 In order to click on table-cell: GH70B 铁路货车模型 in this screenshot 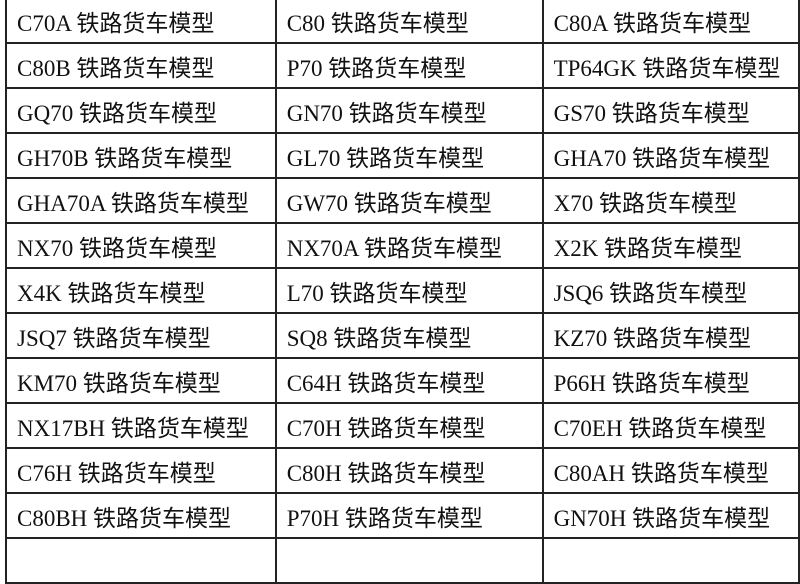, I will do `click(141, 155)`.